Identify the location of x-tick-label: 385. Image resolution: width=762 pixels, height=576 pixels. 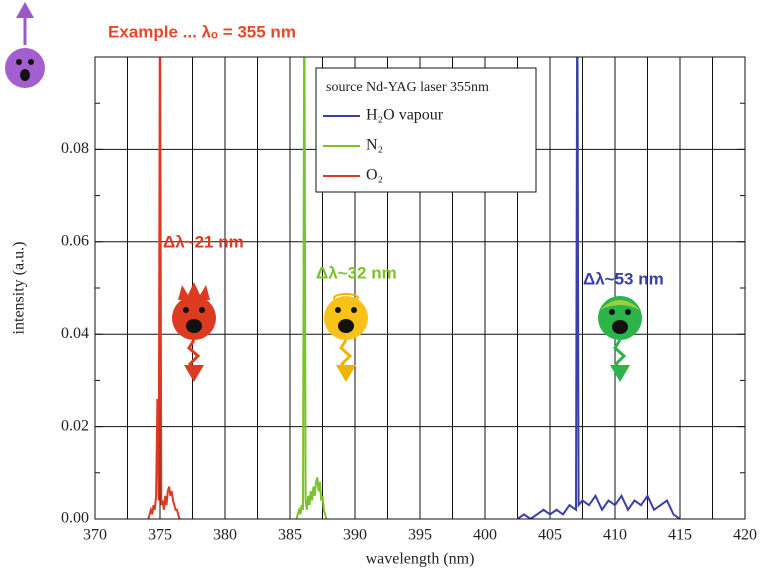
(290, 535).